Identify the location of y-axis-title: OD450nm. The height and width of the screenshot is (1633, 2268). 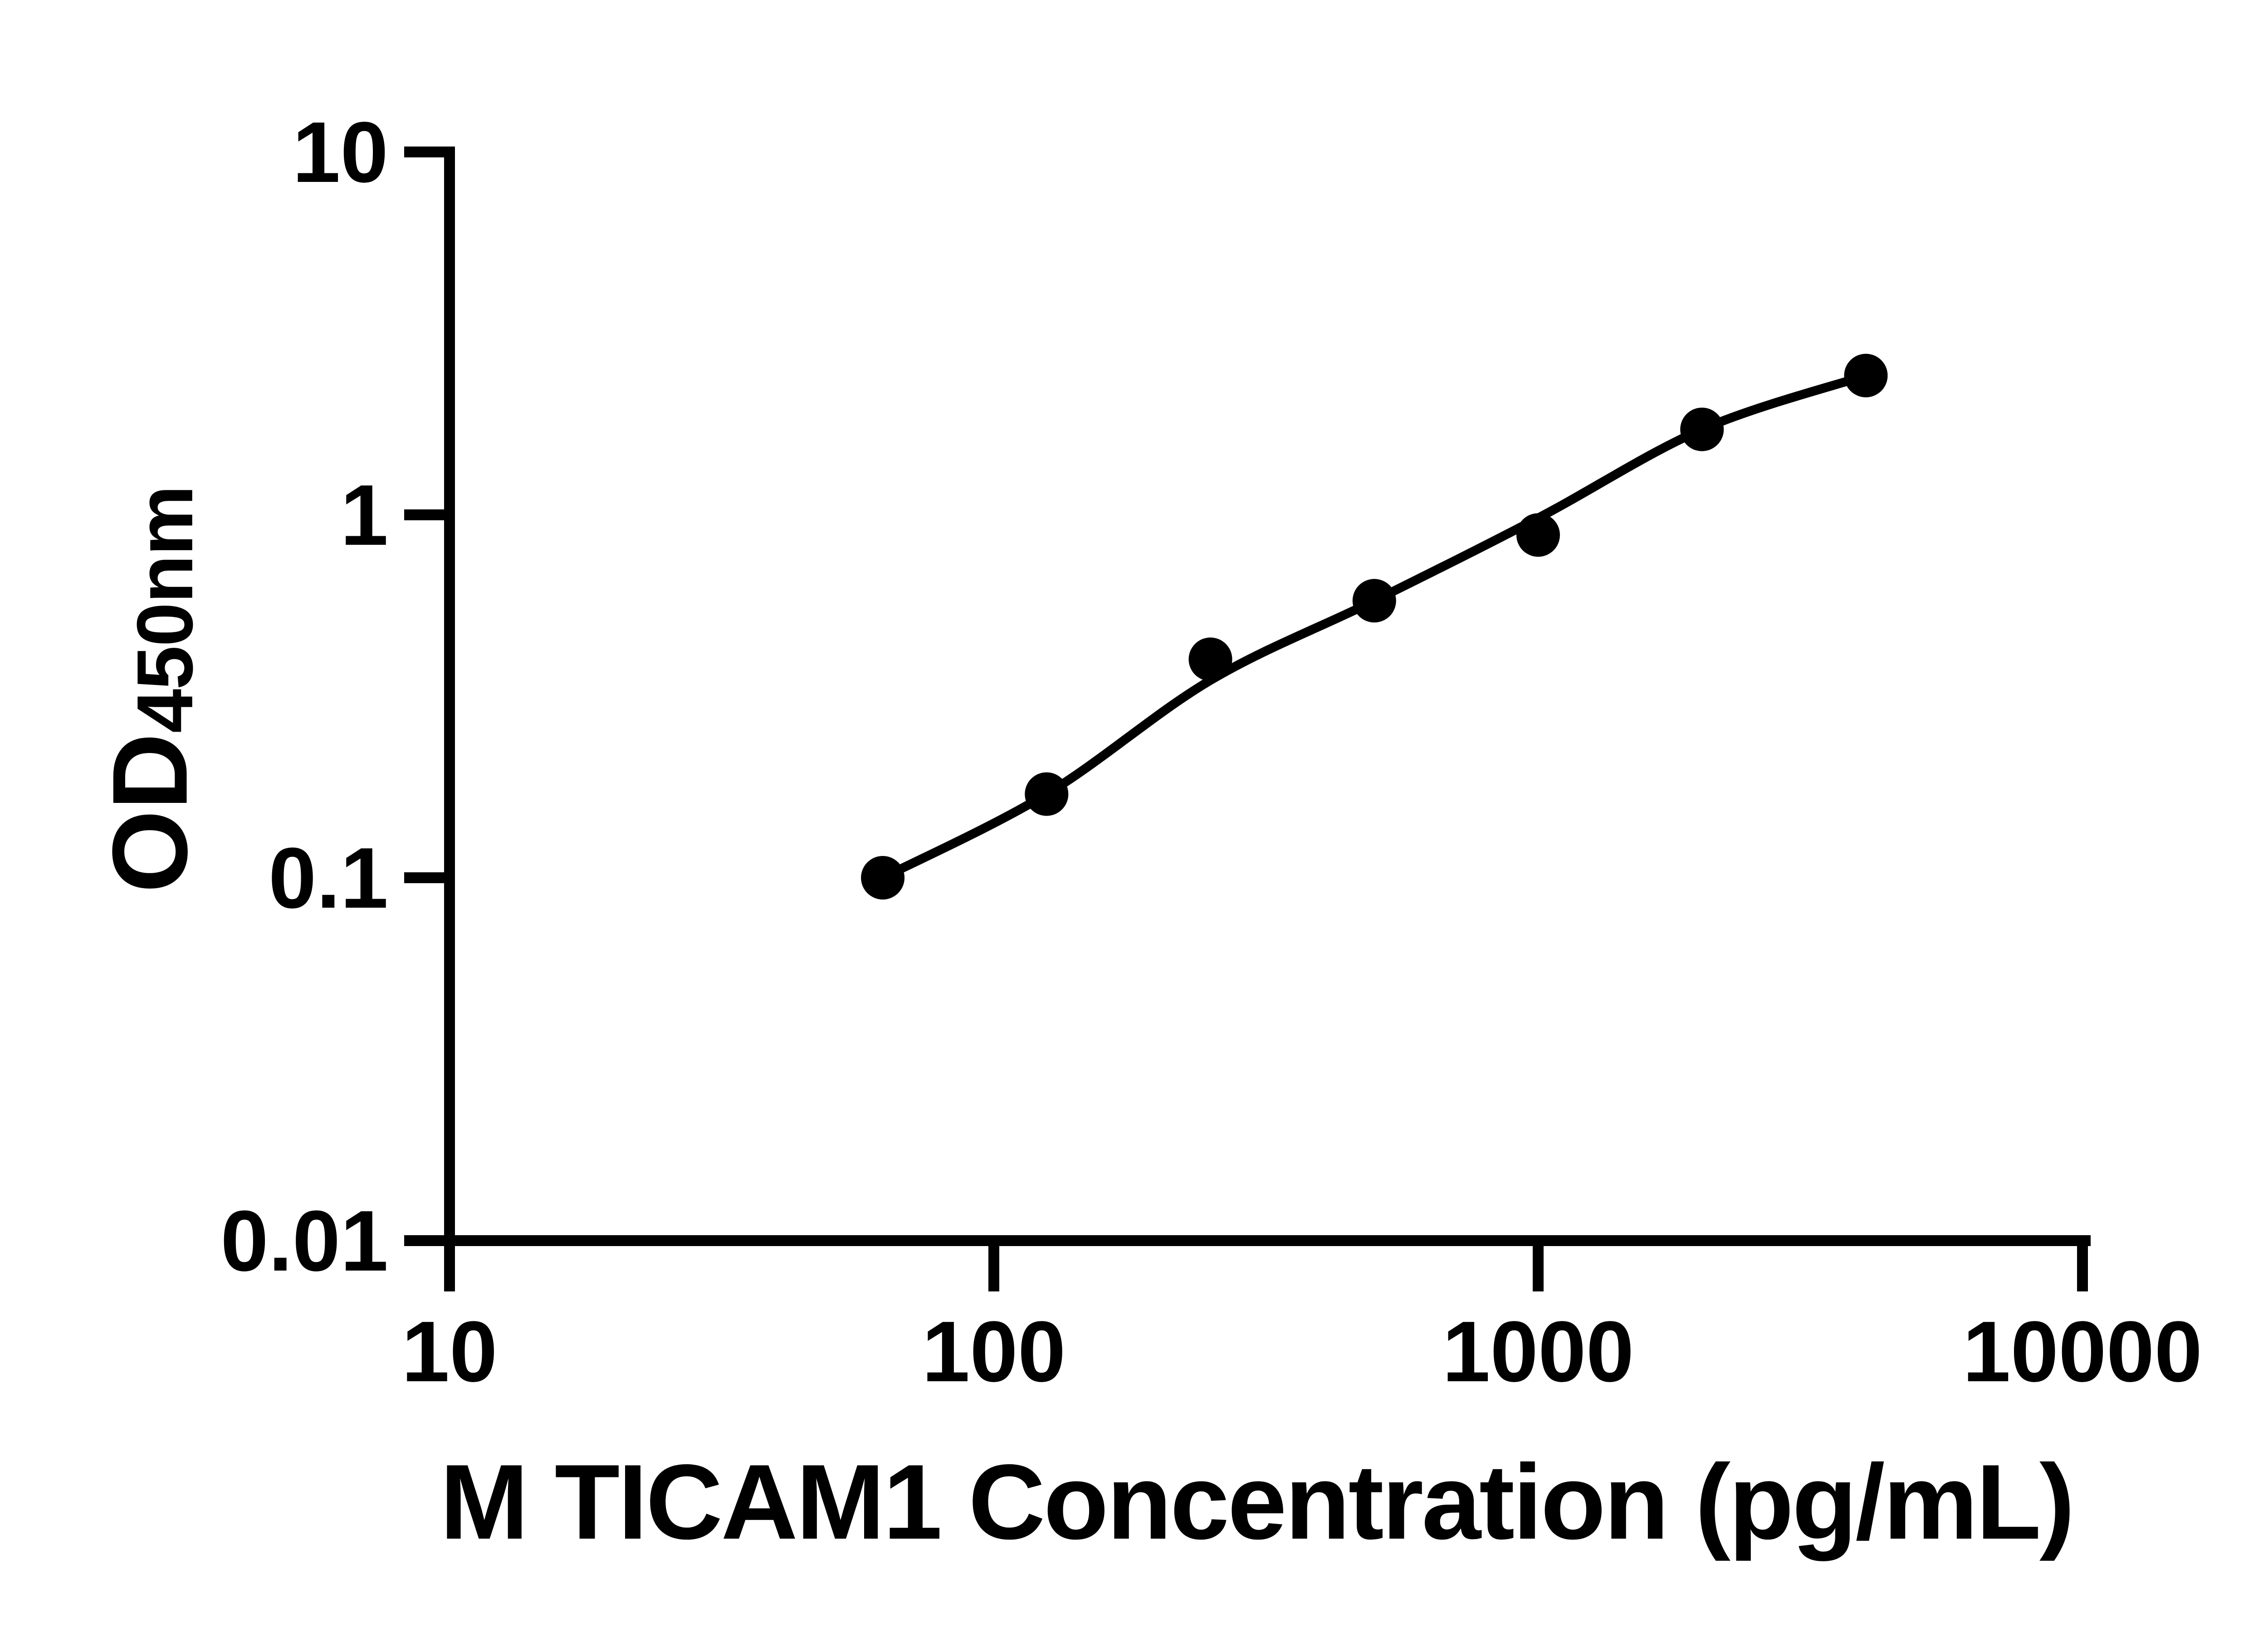
(150, 689).